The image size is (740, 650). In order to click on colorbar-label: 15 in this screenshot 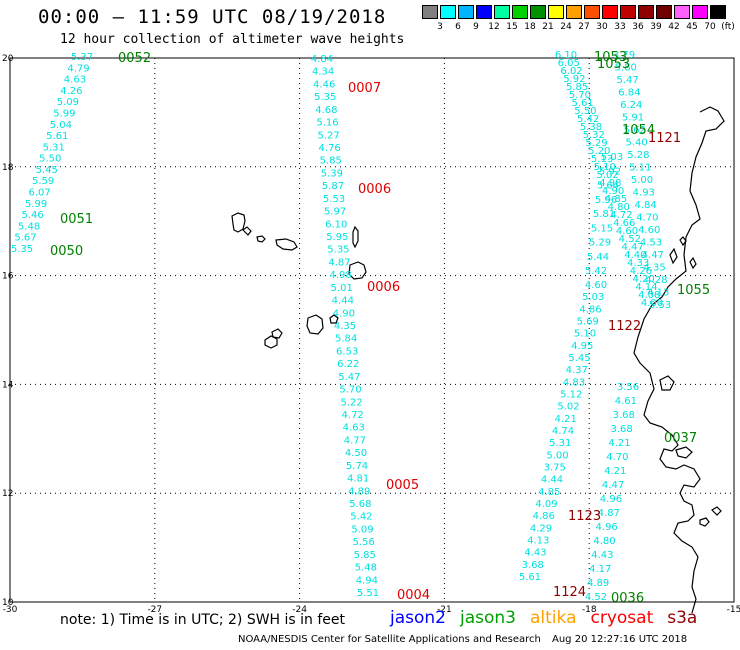, I will do `click(512, 27)`.